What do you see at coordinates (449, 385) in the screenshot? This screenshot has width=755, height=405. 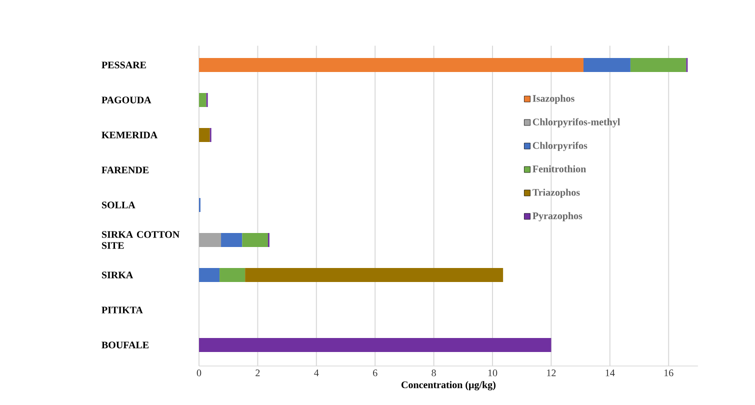 I see `x-axis-title: Concentration (µg/kg)` at bounding box center [449, 385].